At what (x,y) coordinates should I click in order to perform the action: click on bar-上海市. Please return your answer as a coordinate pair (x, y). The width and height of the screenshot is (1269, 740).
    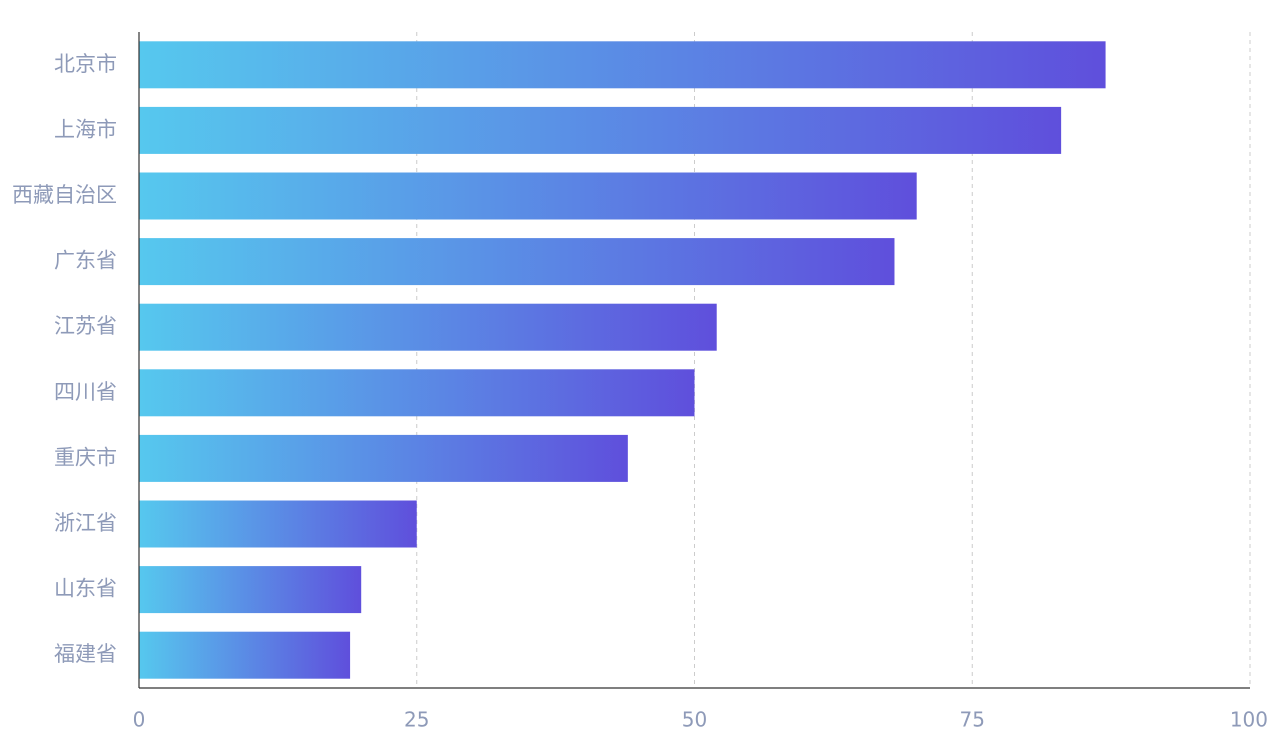
    Looking at the image, I should click on (600, 130).